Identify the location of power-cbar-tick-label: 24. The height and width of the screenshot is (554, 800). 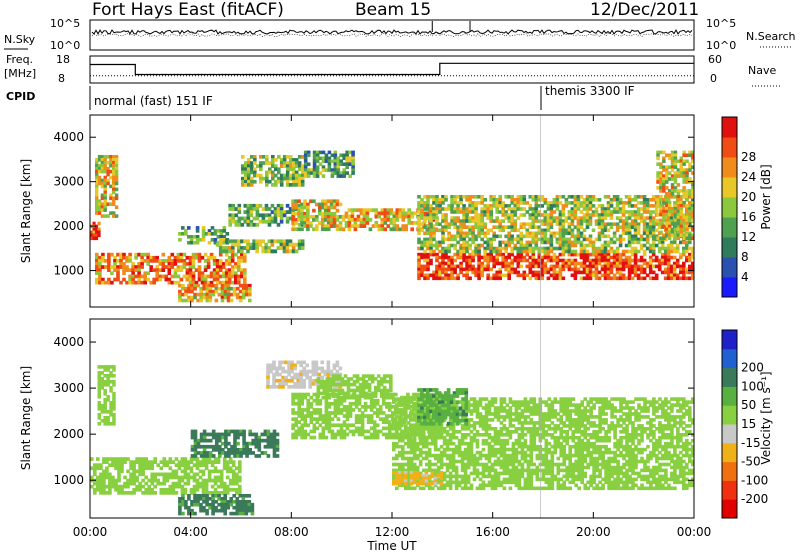
(748, 177).